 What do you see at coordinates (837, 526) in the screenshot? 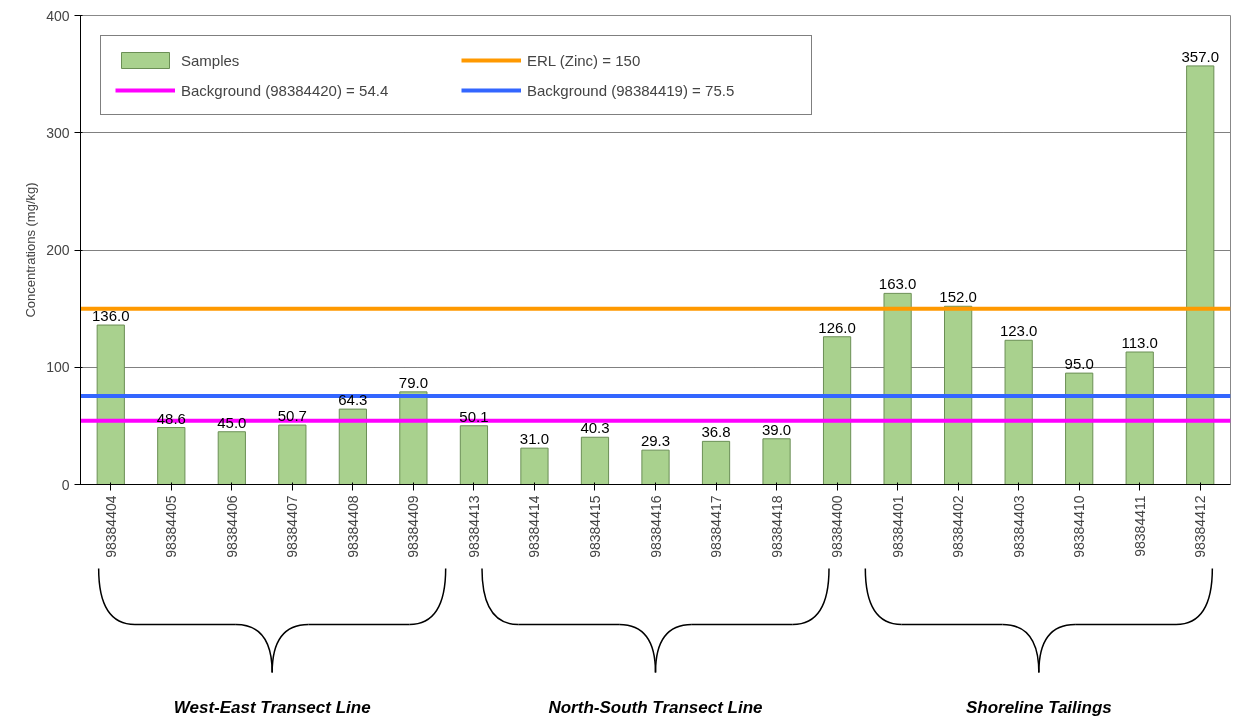
I see `x-tick-label: 98384400` at bounding box center [837, 526].